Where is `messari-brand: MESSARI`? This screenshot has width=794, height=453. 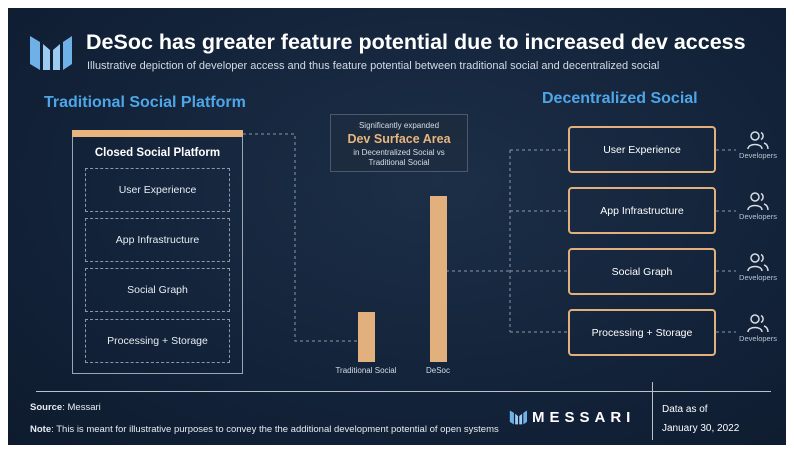 messari-brand: MESSARI is located at coordinates (584, 417).